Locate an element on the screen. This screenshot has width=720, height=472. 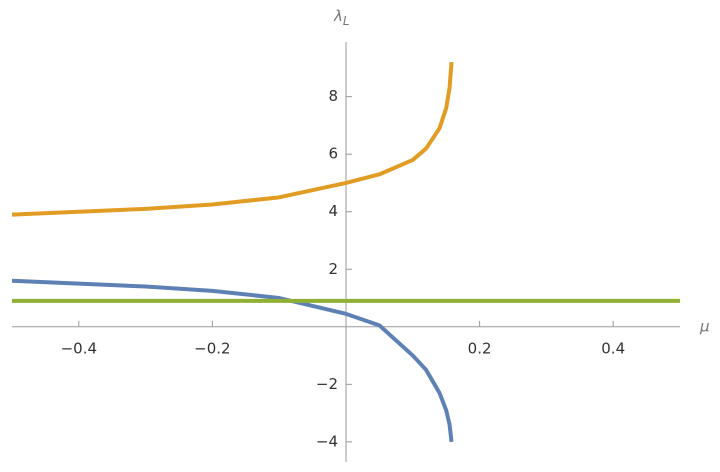
y-tick-label: 8 is located at coordinates (333, 96).